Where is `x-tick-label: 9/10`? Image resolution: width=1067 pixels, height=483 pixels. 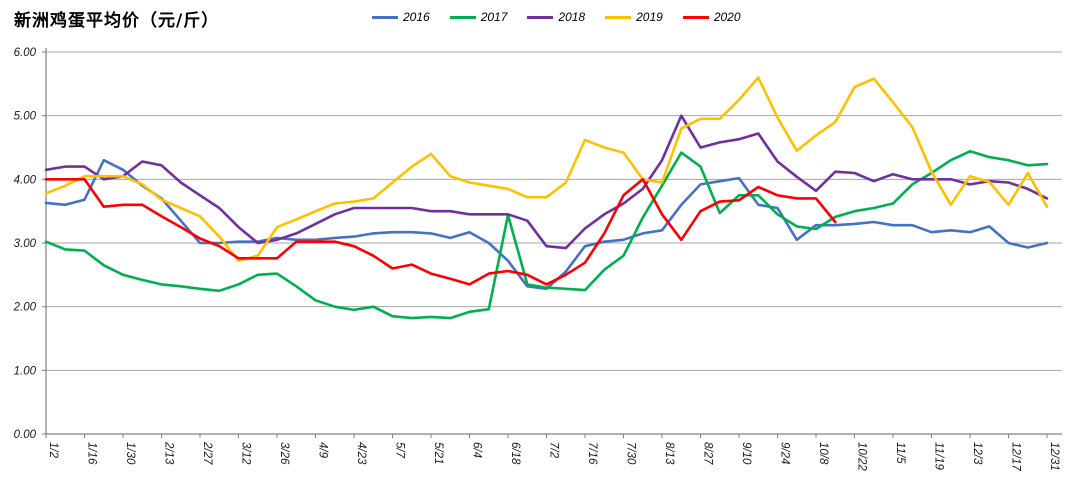
x-tick-label: 9/10 is located at coordinates (746, 453).